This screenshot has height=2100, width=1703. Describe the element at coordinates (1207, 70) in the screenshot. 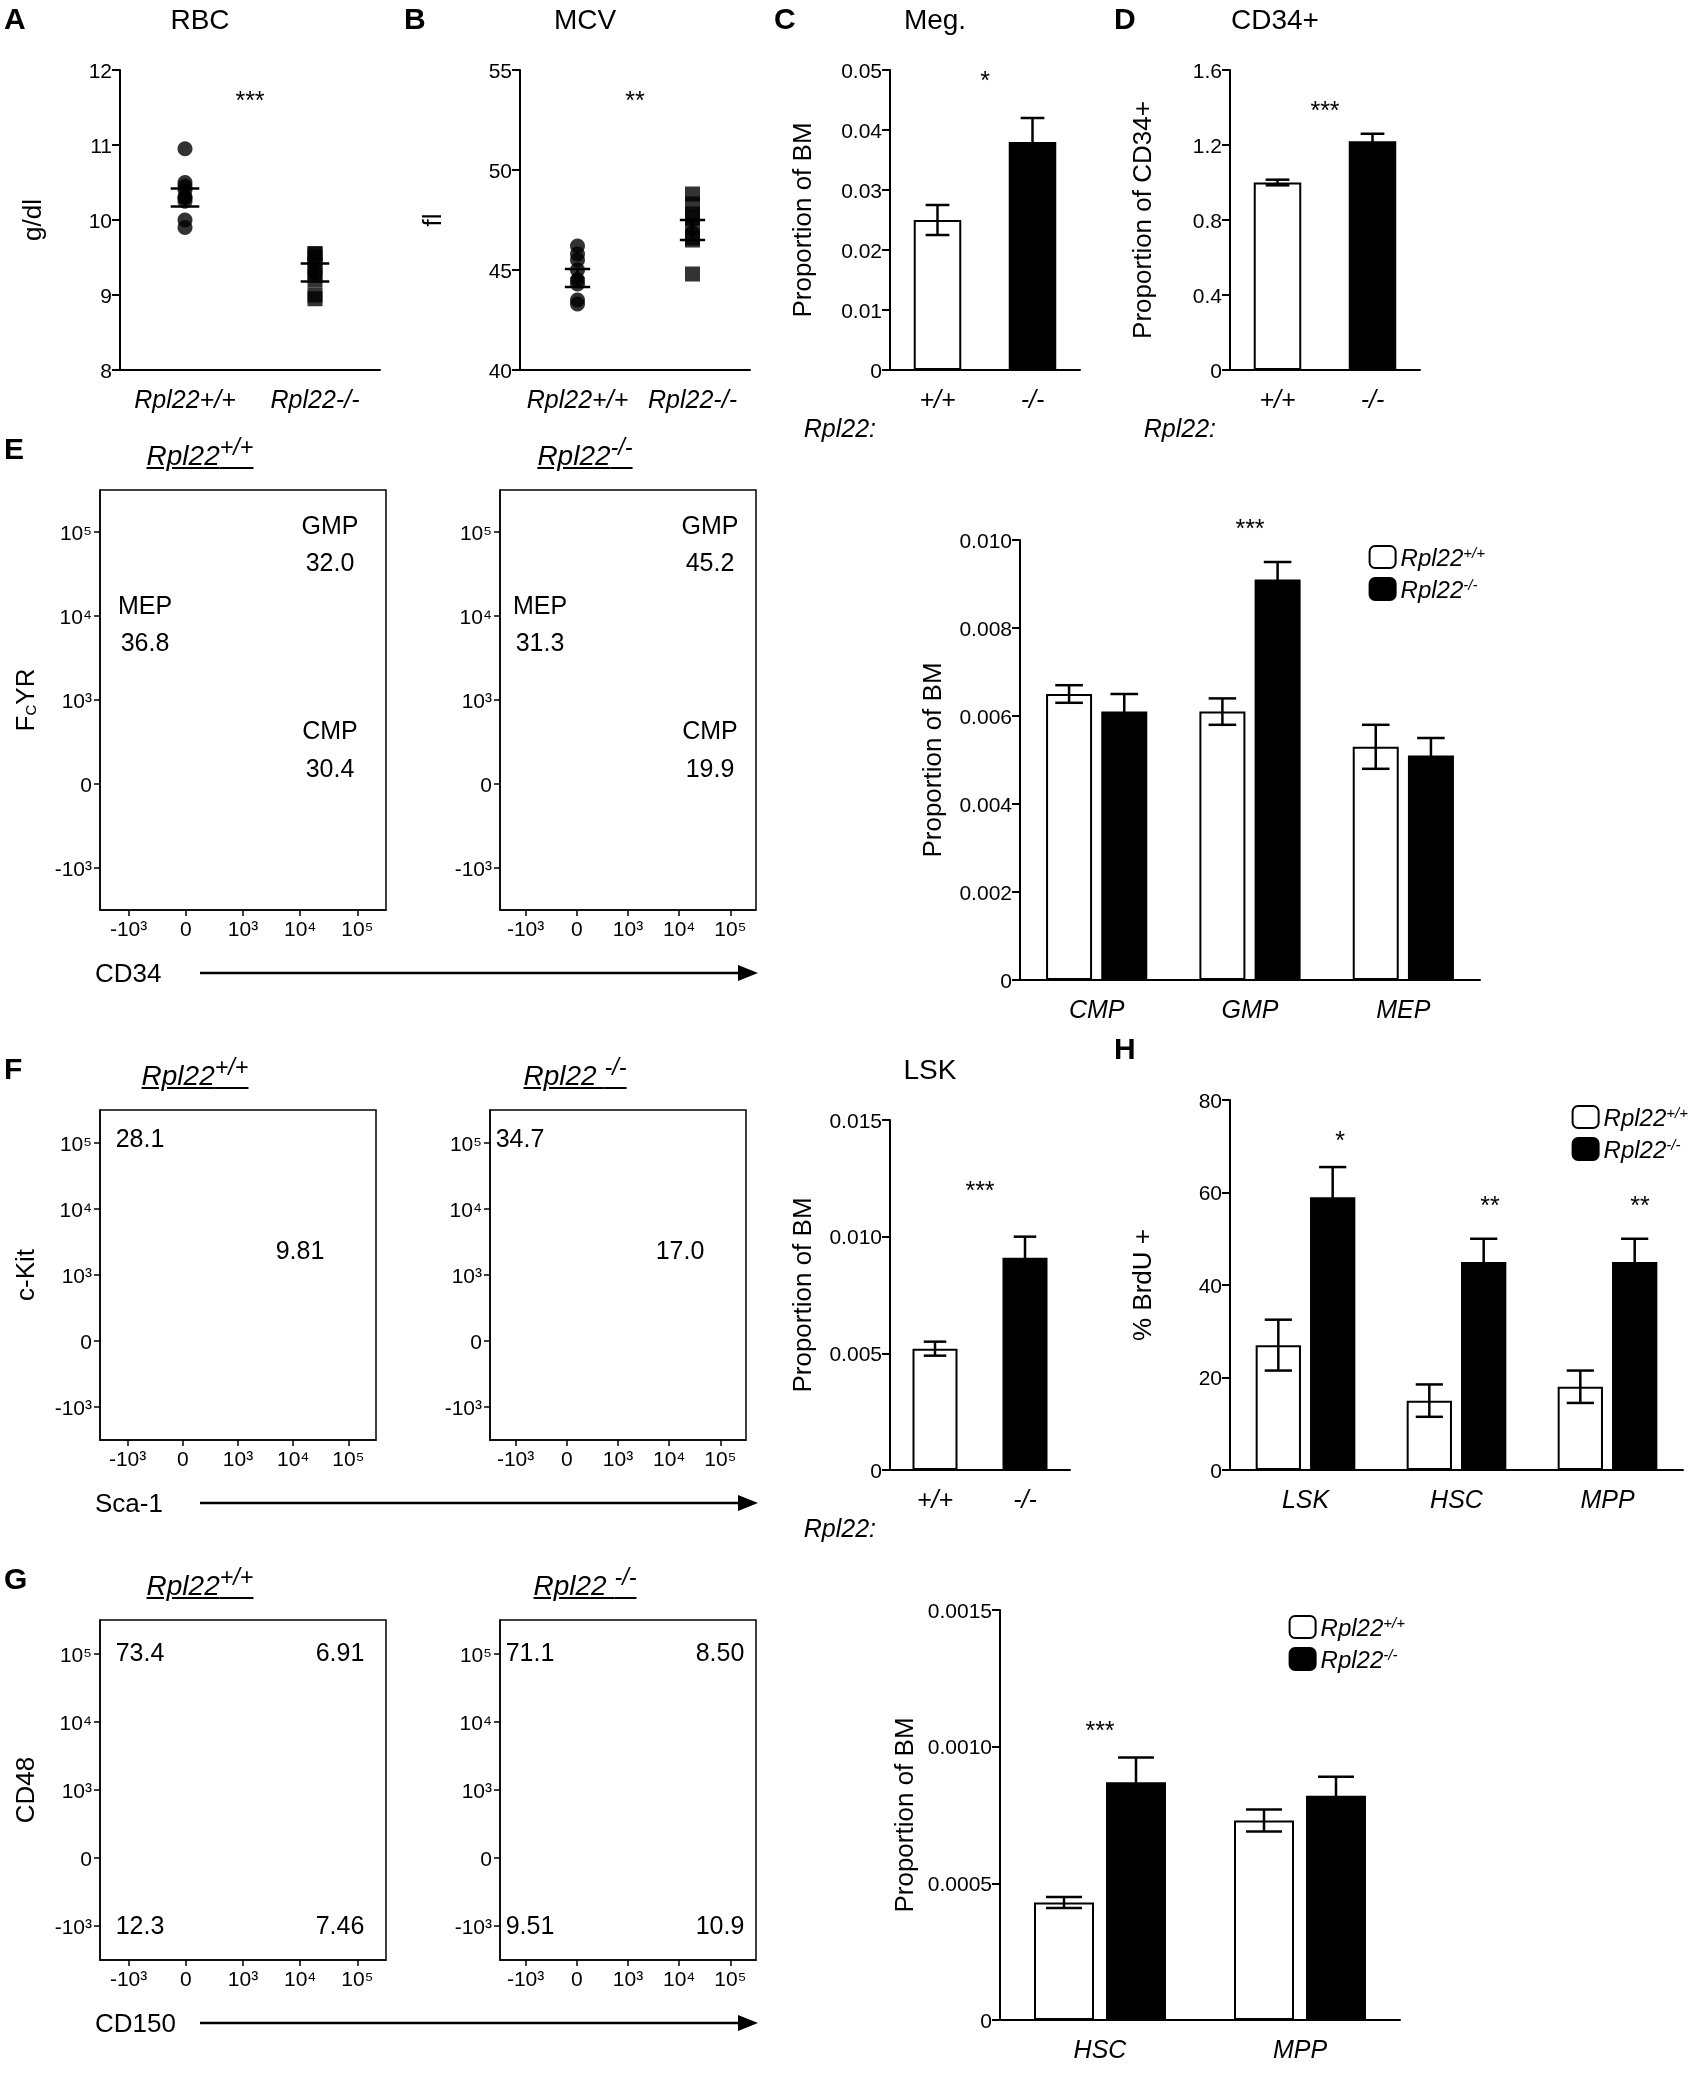

I see `y-tick-label: 1.6` at that location.